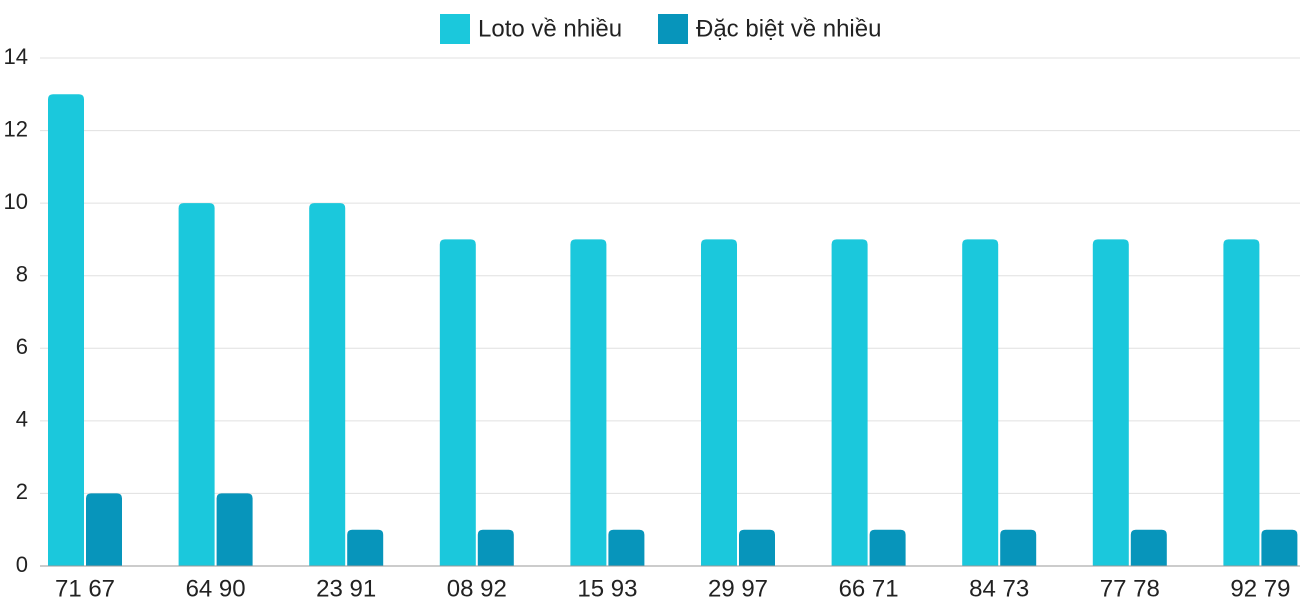 The width and height of the screenshot is (1300, 600). I want to click on y-tick-label: 4, so click(22, 419).